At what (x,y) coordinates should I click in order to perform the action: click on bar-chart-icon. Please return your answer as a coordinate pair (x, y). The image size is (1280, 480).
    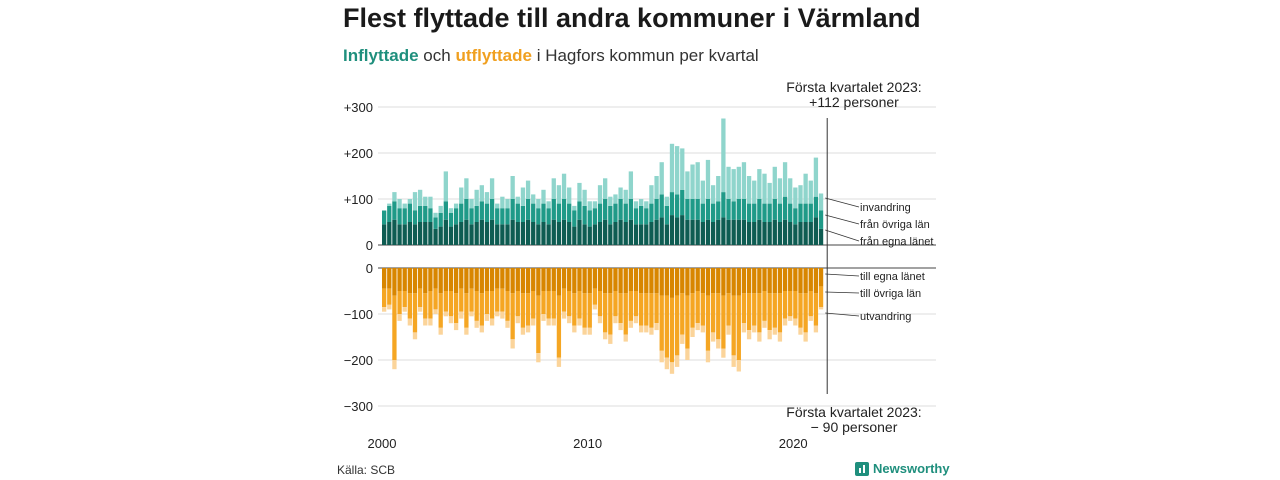
    Looking at the image, I should click on (862, 468).